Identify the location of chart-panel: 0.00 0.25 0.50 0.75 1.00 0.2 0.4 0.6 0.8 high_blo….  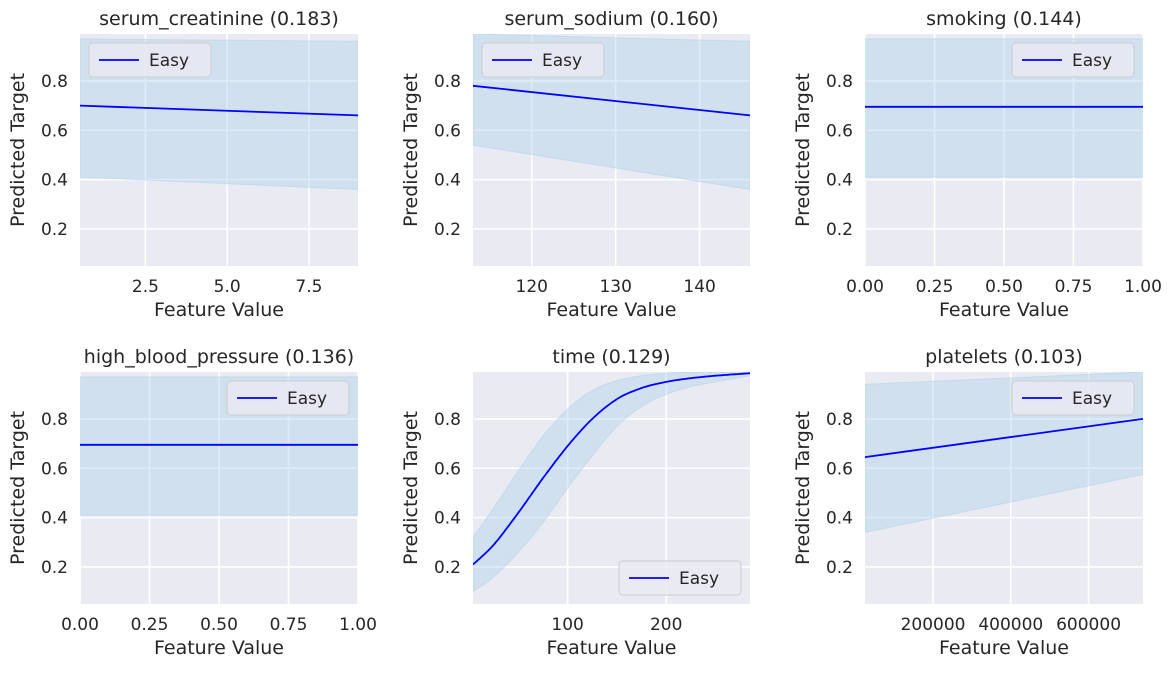
(192, 502).